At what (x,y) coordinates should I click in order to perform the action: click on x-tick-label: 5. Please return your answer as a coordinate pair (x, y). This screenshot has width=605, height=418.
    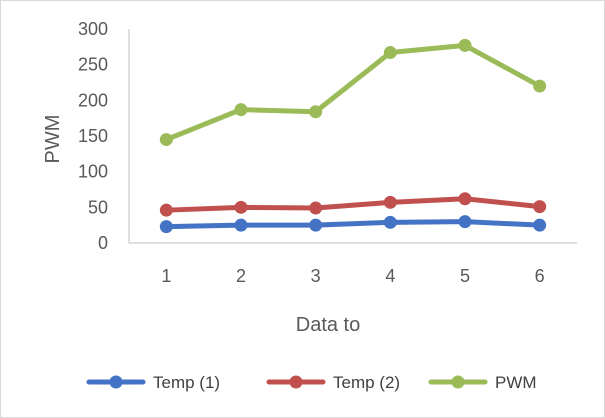
    Looking at the image, I should click on (465, 276).